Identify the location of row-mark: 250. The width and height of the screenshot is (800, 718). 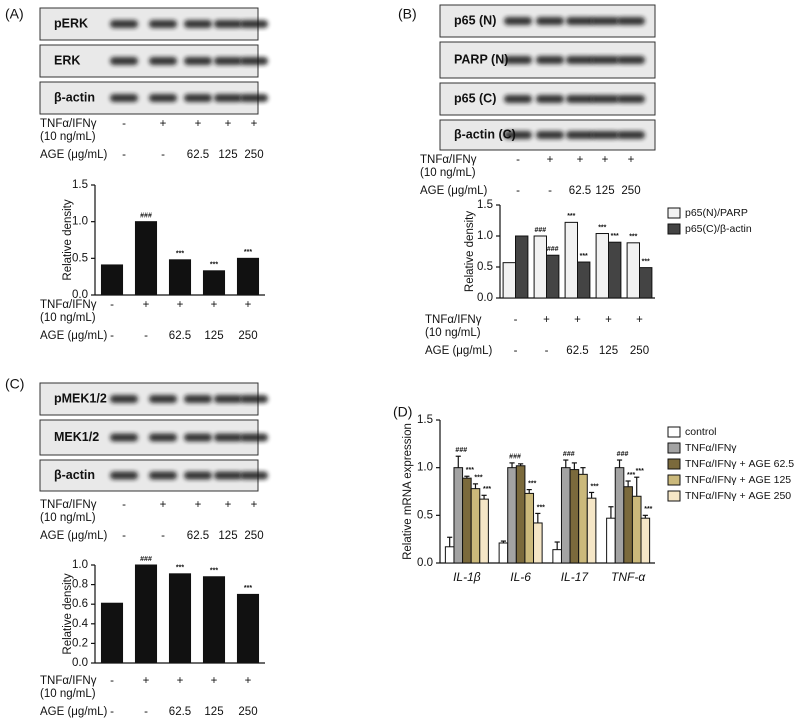
(253, 536).